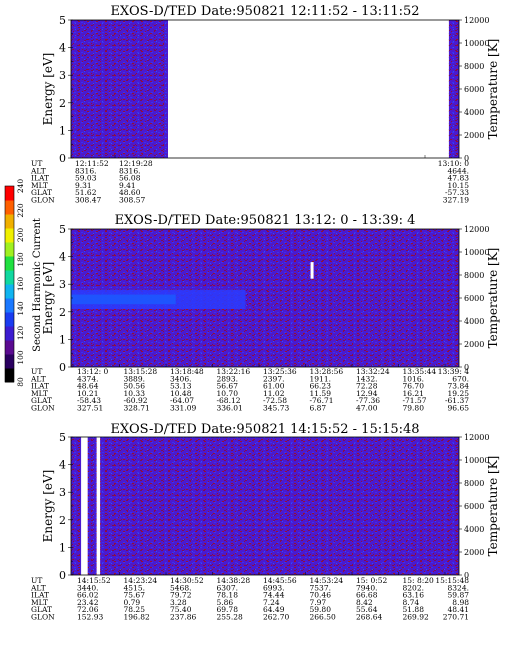 This screenshot has width=505, height=649. What do you see at coordinates (187, 371) in the screenshot?
I see `ephemeris-cell: 13:18:48` at bounding box center [187, 371].